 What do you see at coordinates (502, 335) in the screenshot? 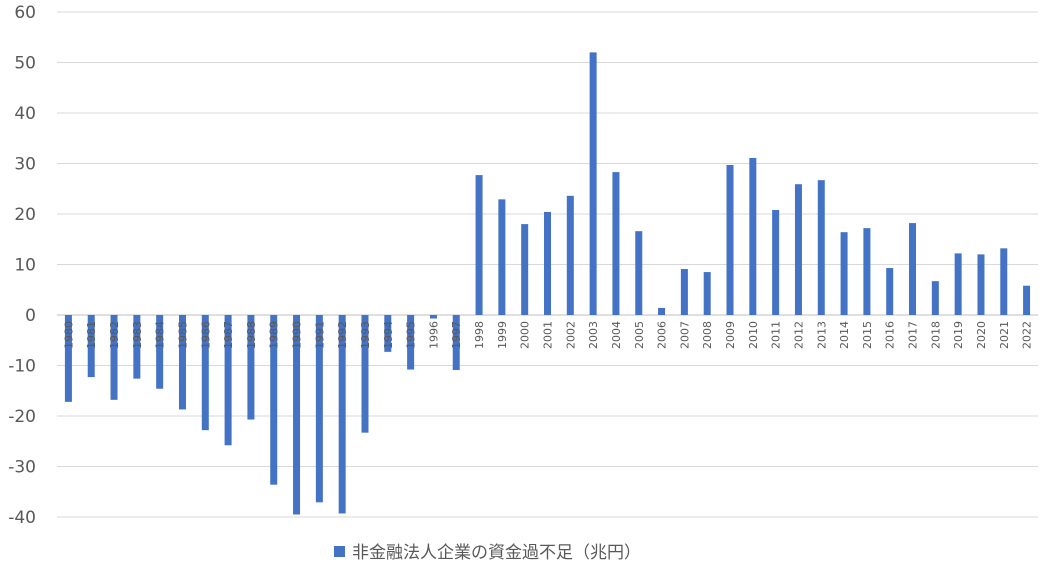
I see `x-tick-label: 1999` at bounding box center [502, 335].